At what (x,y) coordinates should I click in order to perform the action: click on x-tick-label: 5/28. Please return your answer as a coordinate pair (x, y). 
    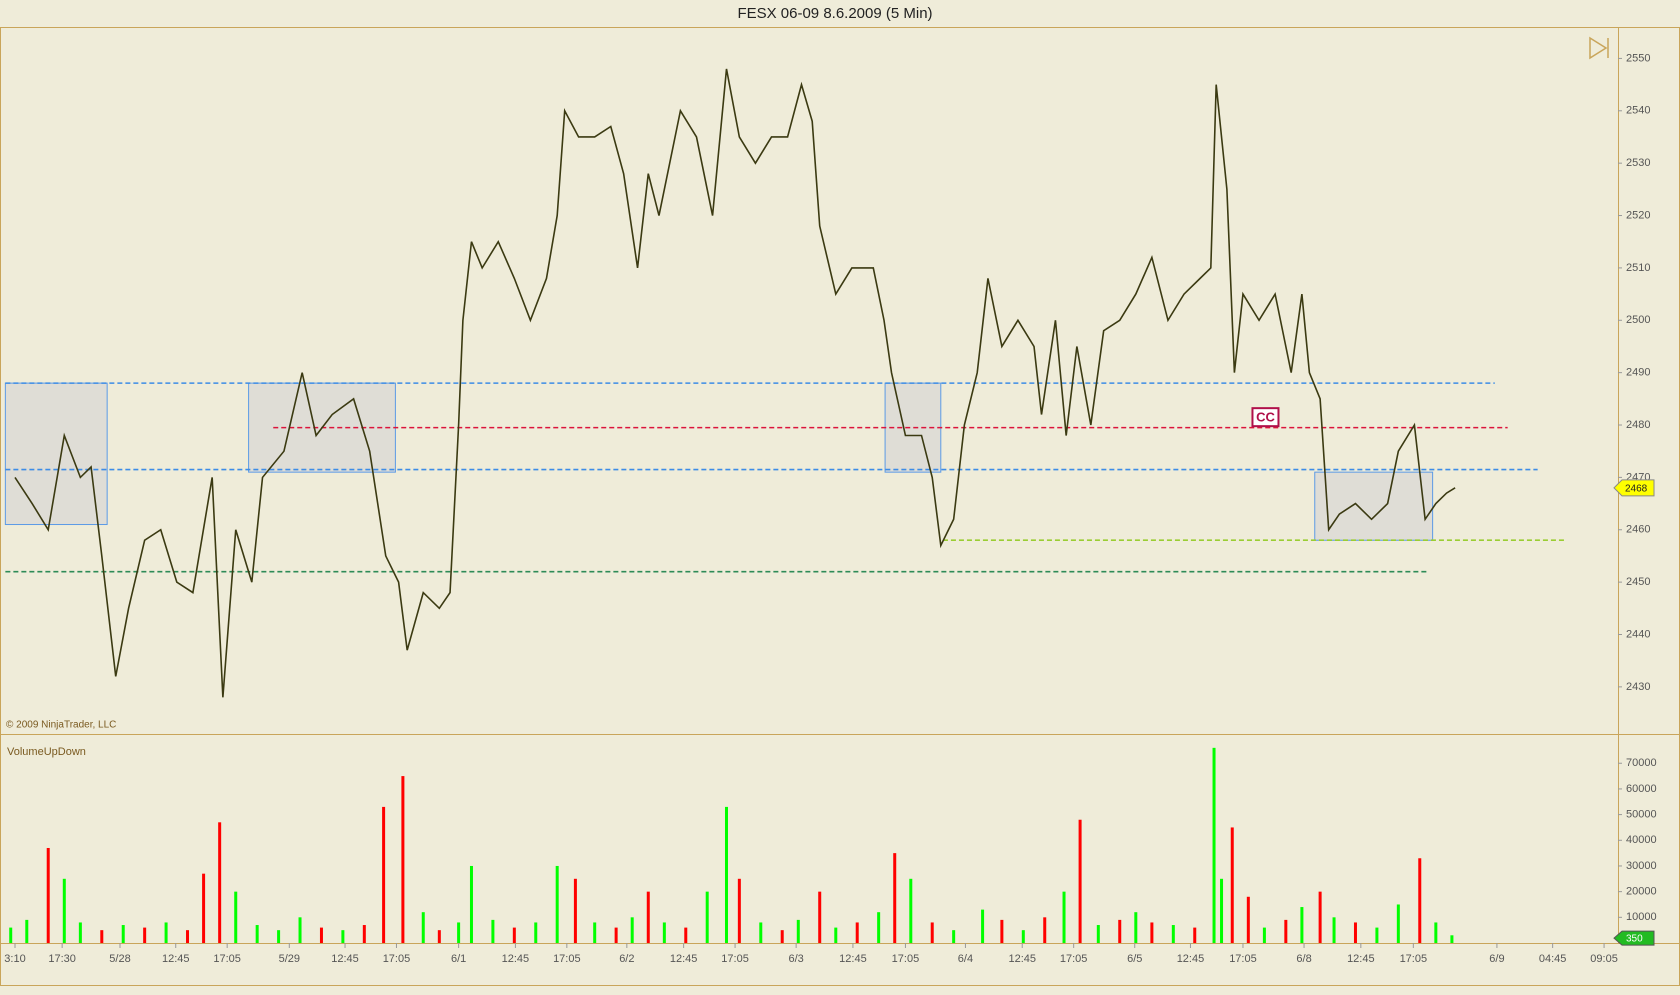
    Looking at the image, I should click on (119, 959).